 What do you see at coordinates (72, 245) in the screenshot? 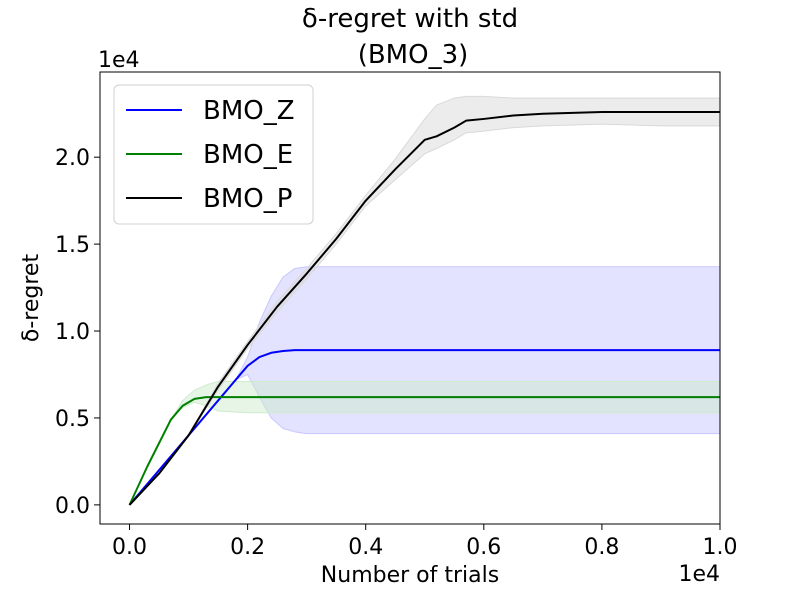
I see `y-tick-label: 1.5` at bounding box center [72, 245].